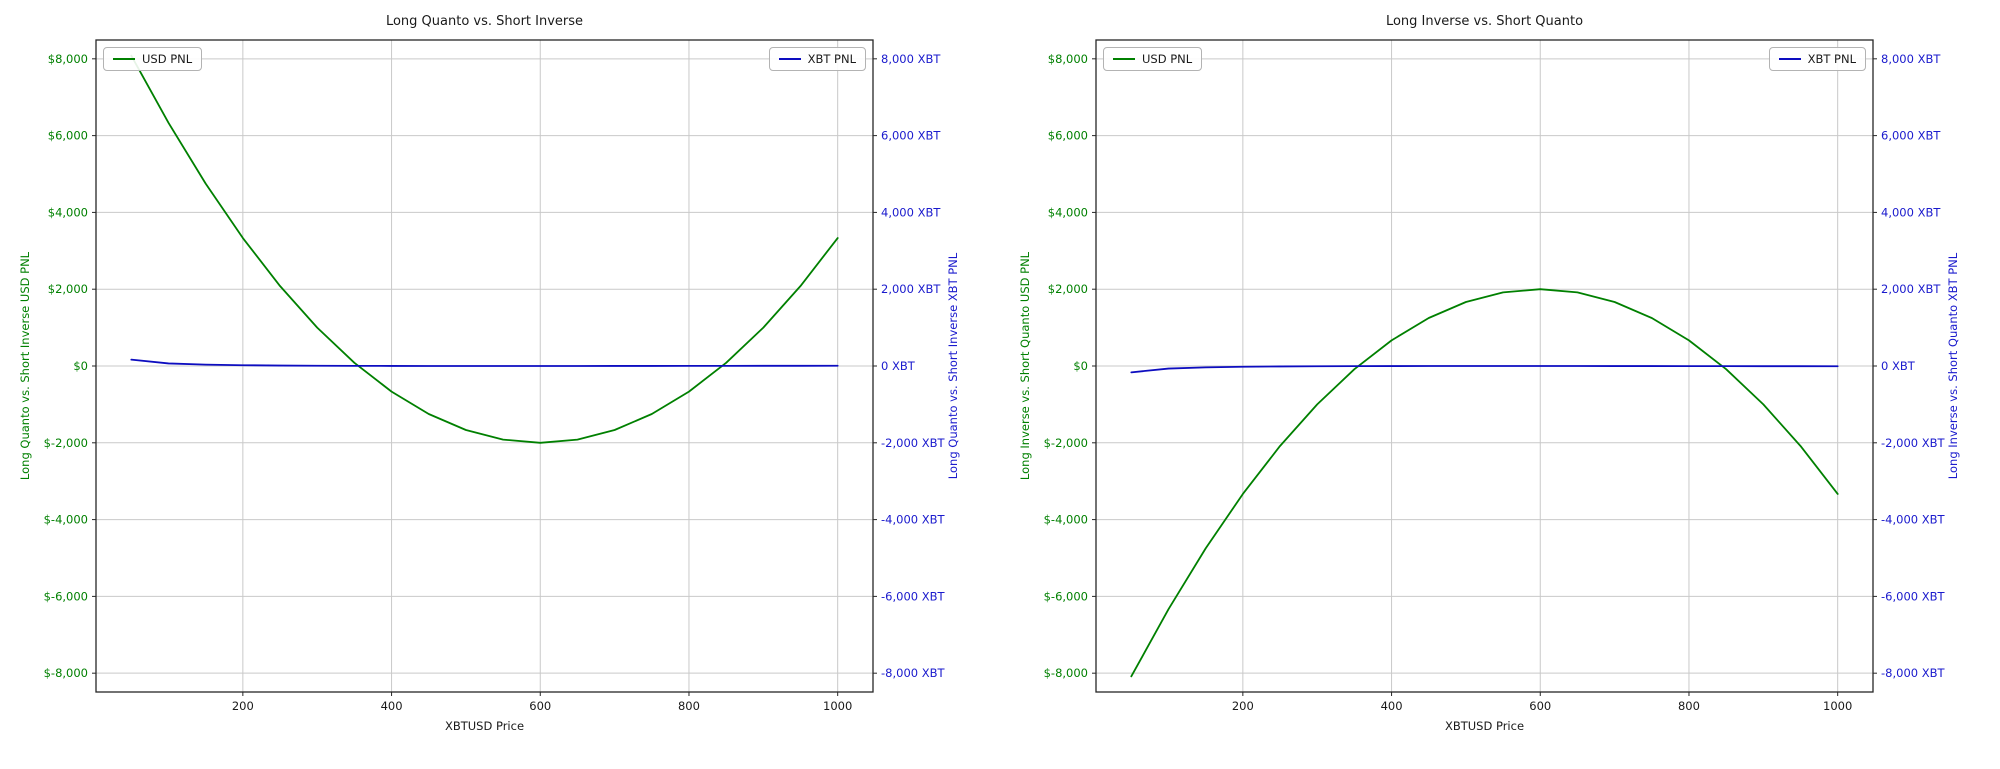  Describe the element at coordinates (1953, 366) in the screenshot. I see `right-y-axis-label: Long Inverse vs. Short Quanto XBT PNL` at that location.